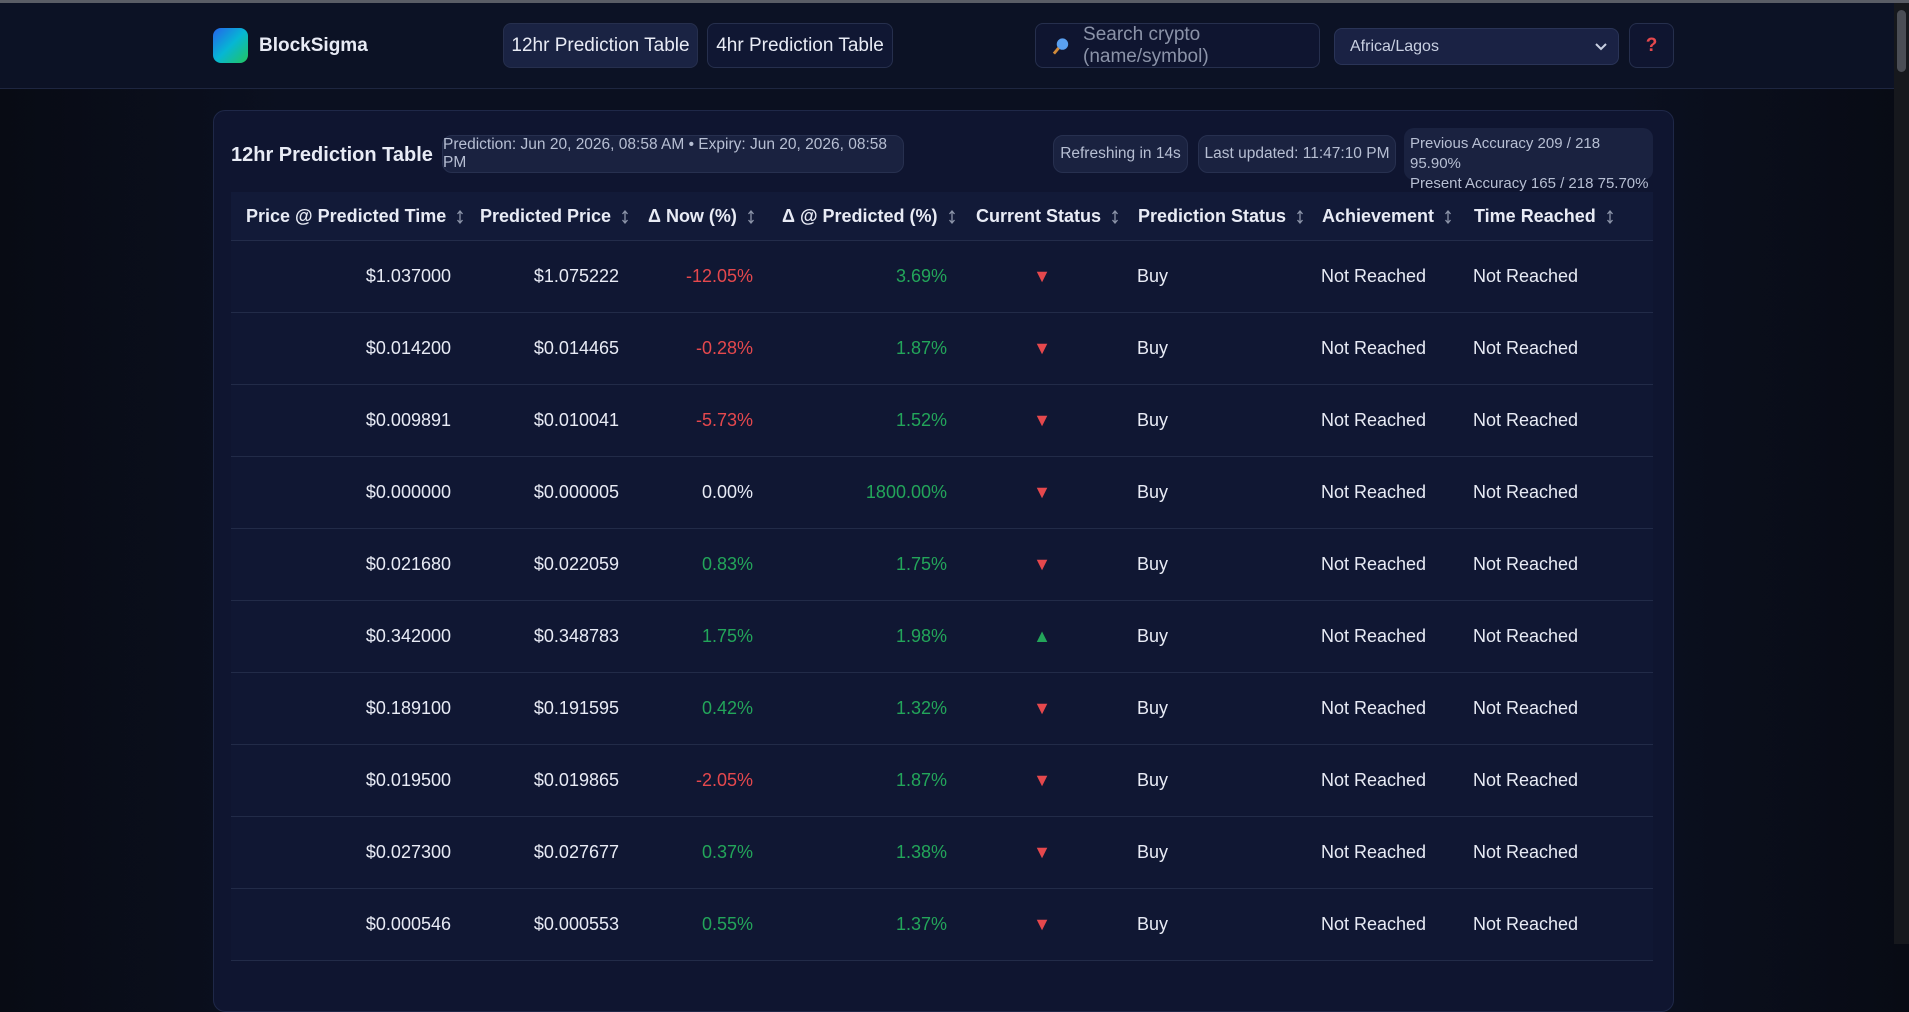 This screenshot has width=1909, height=1012. What do you see at coordinates (1120, 154) in the screenshot?
I see `refresh-status: Refreshing in 14s` at bounding box center [1120, 154].